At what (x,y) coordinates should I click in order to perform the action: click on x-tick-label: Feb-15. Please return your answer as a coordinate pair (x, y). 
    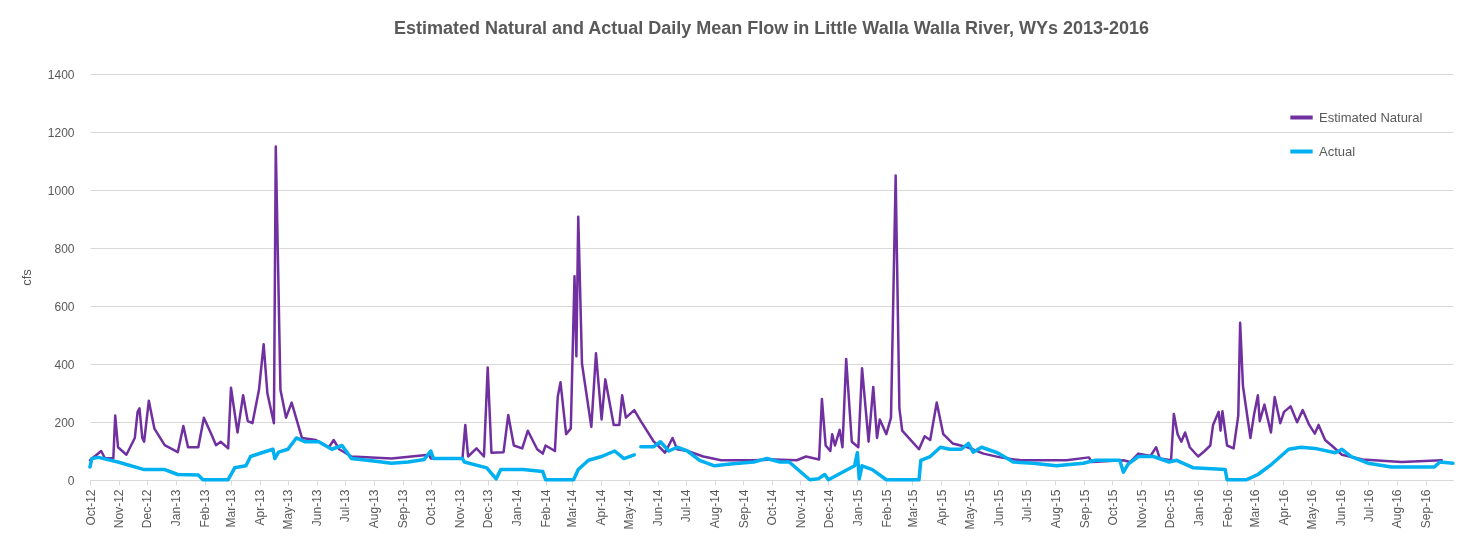
    Looking at the image, I should click on (886, 508).